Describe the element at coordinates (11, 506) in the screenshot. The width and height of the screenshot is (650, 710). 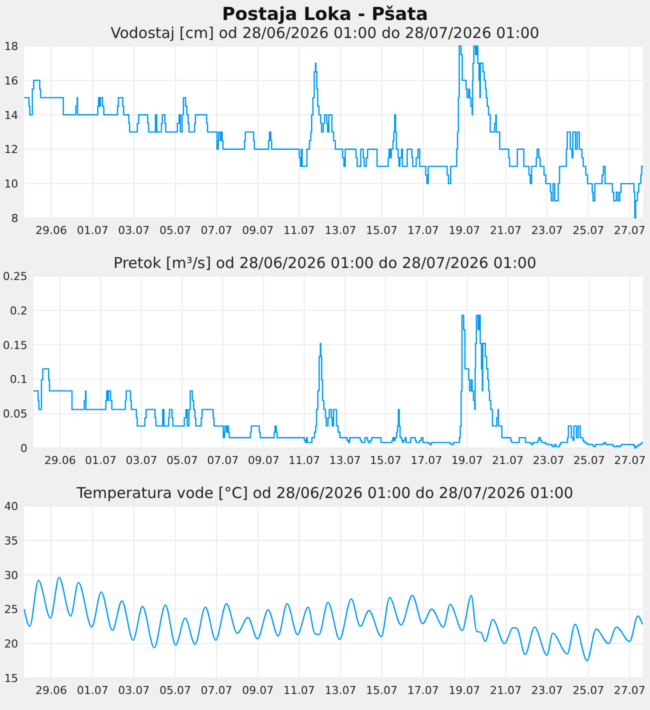
I see `y-tick-label: 40` at that location.